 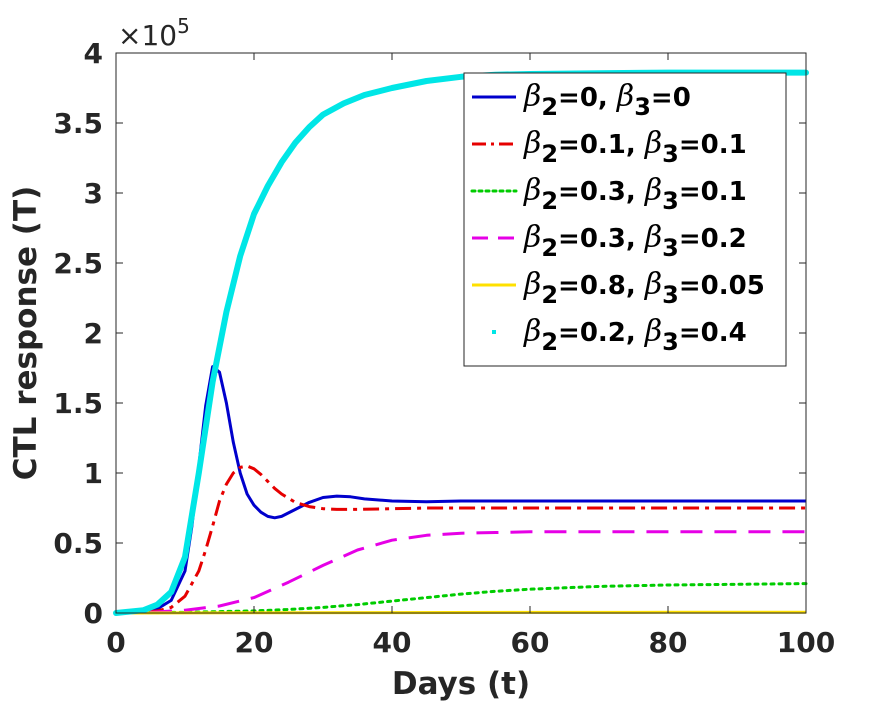 I want to click on y-tick-label-3: 1.5, so click(x=78, y=403).